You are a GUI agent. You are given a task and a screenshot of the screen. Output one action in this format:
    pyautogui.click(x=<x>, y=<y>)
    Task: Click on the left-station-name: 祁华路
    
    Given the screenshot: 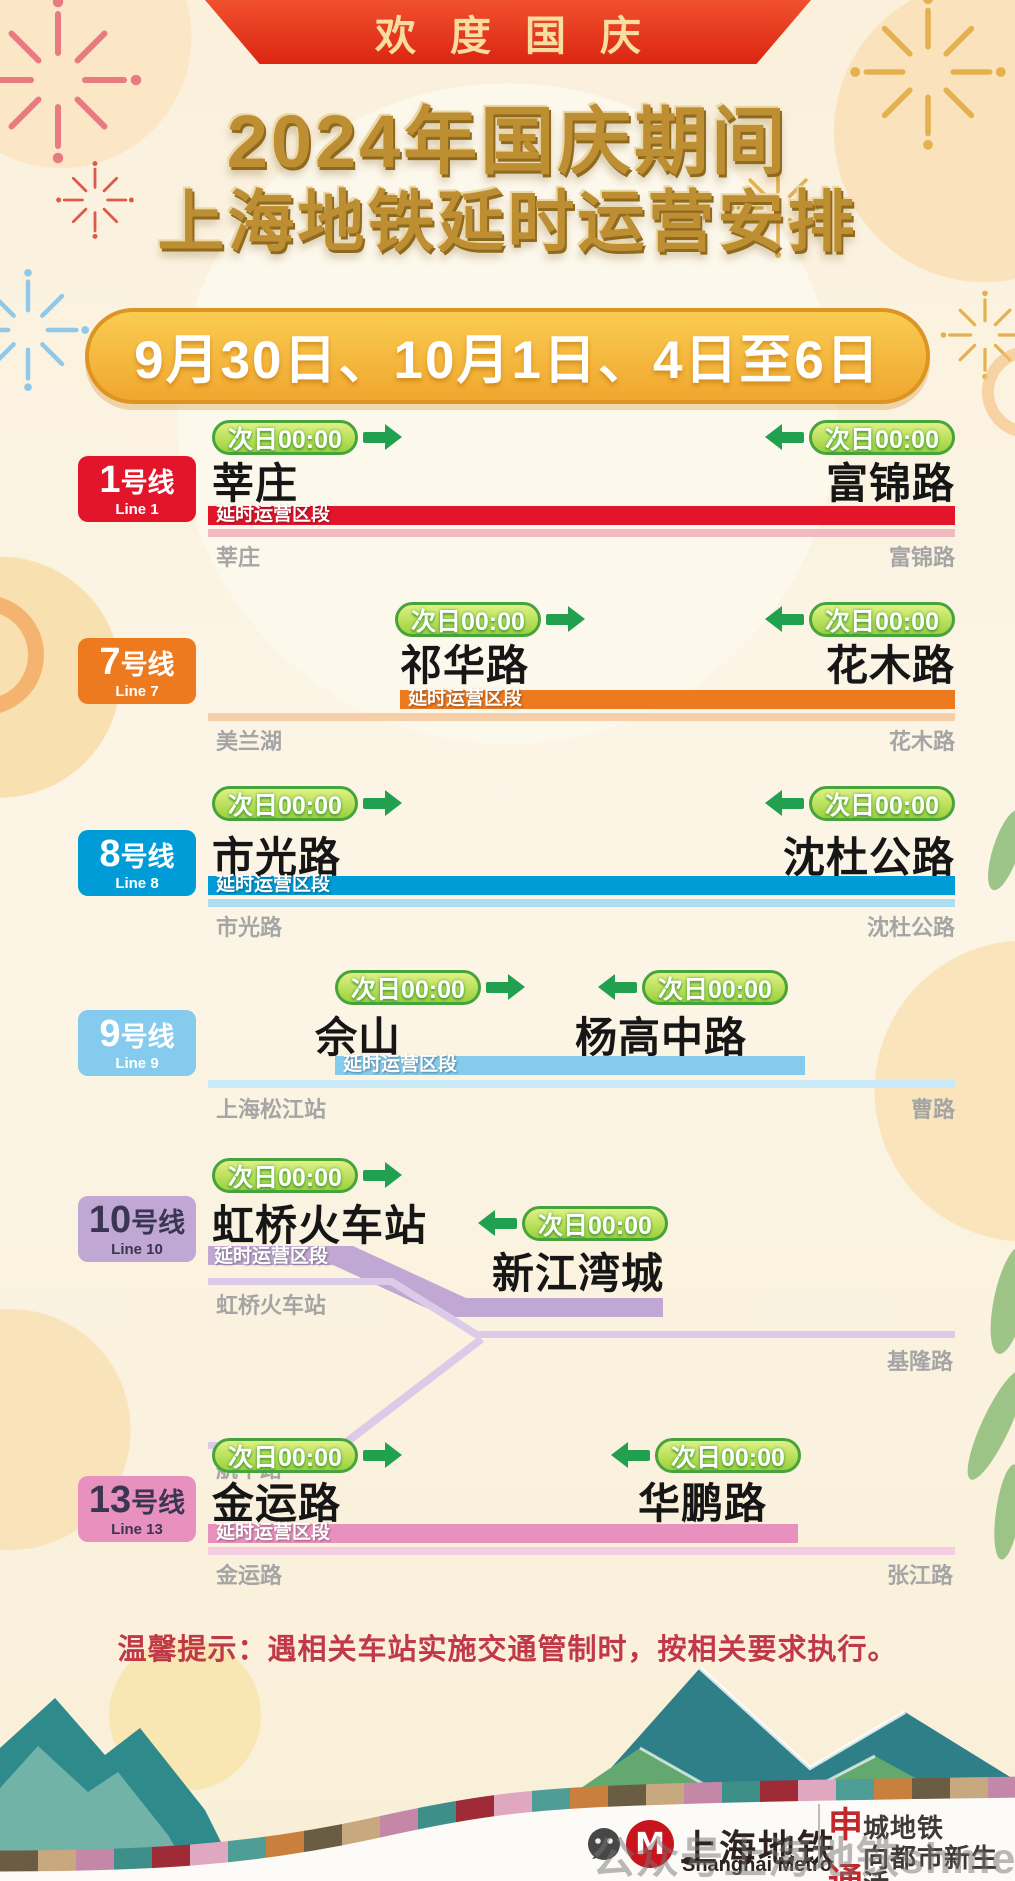 What is the action you would take?
    pyautogui.click(x=465, y=665)
    